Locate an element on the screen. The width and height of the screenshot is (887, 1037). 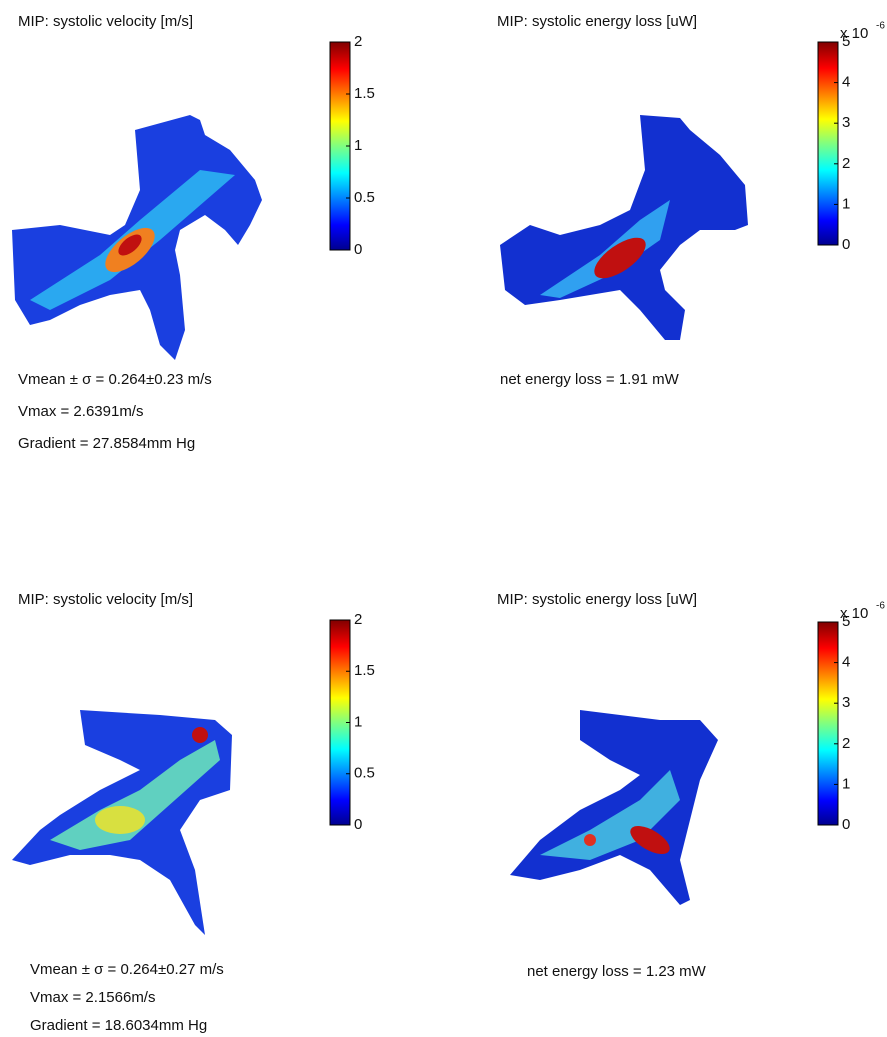
annotation: Vmax = 2.1566m/s is located at coordinates (92, 997).